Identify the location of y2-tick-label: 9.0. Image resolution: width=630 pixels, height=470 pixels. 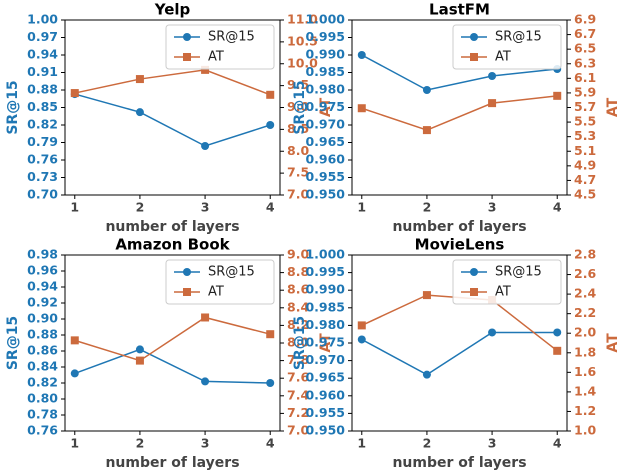
(298, 254).